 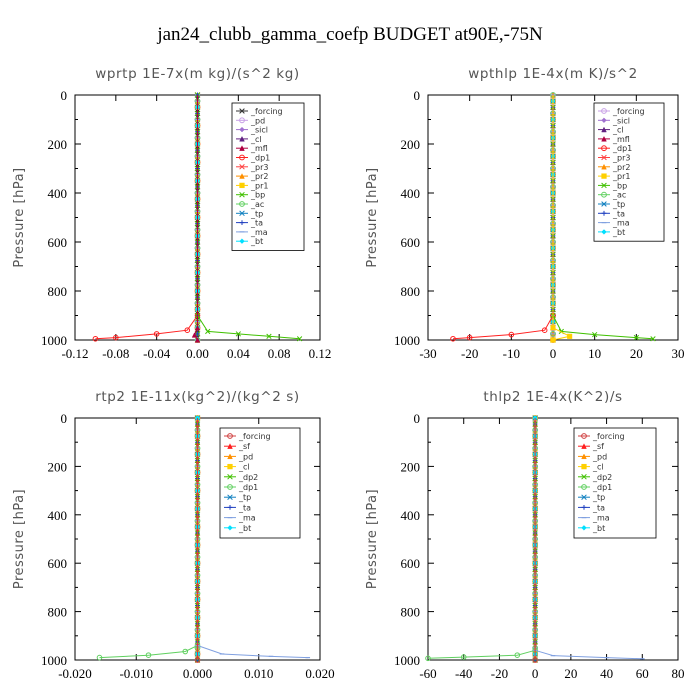 What do you see at coordinates (197, 673) in the screenshot?
I see `x-tick-label: 0.000` at bounding box center [197, 673].